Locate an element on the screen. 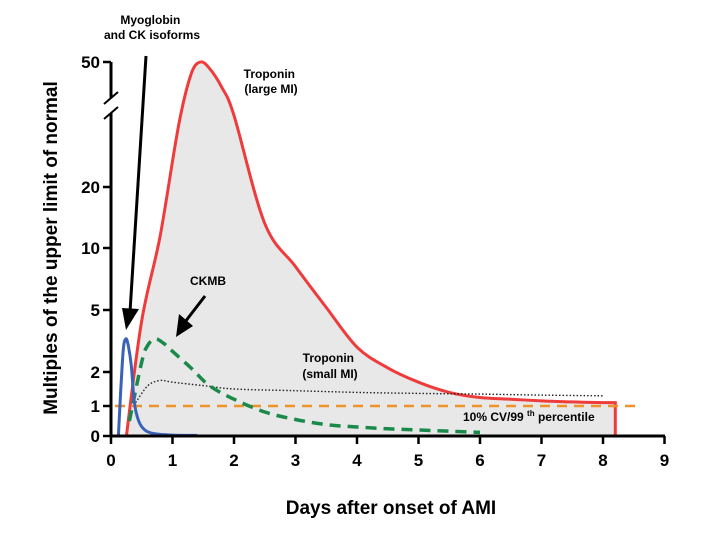 Image resolution: width=720 pixels, height=540 pixels. x-tick-label: 1 is located at coordinates (172, 460).